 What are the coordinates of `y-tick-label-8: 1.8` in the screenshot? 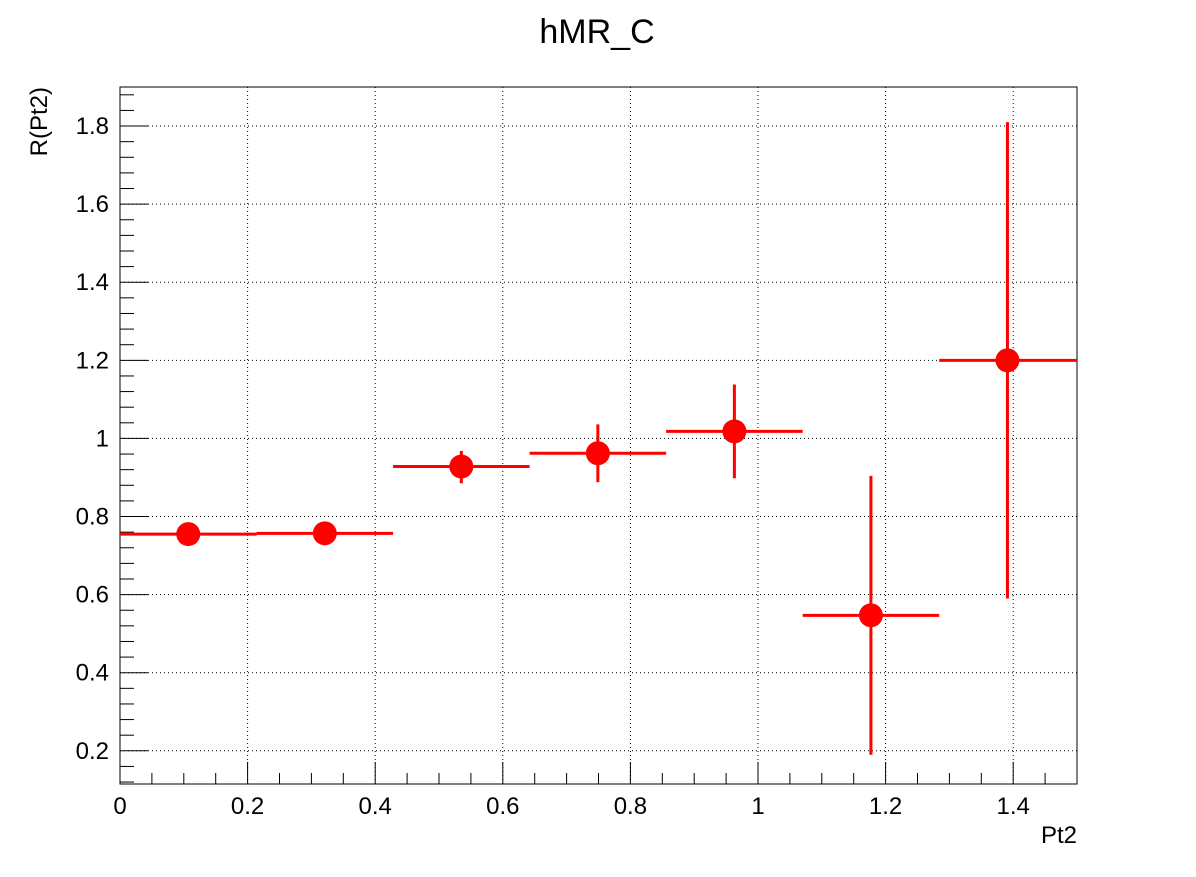 It's located at (92, 126).